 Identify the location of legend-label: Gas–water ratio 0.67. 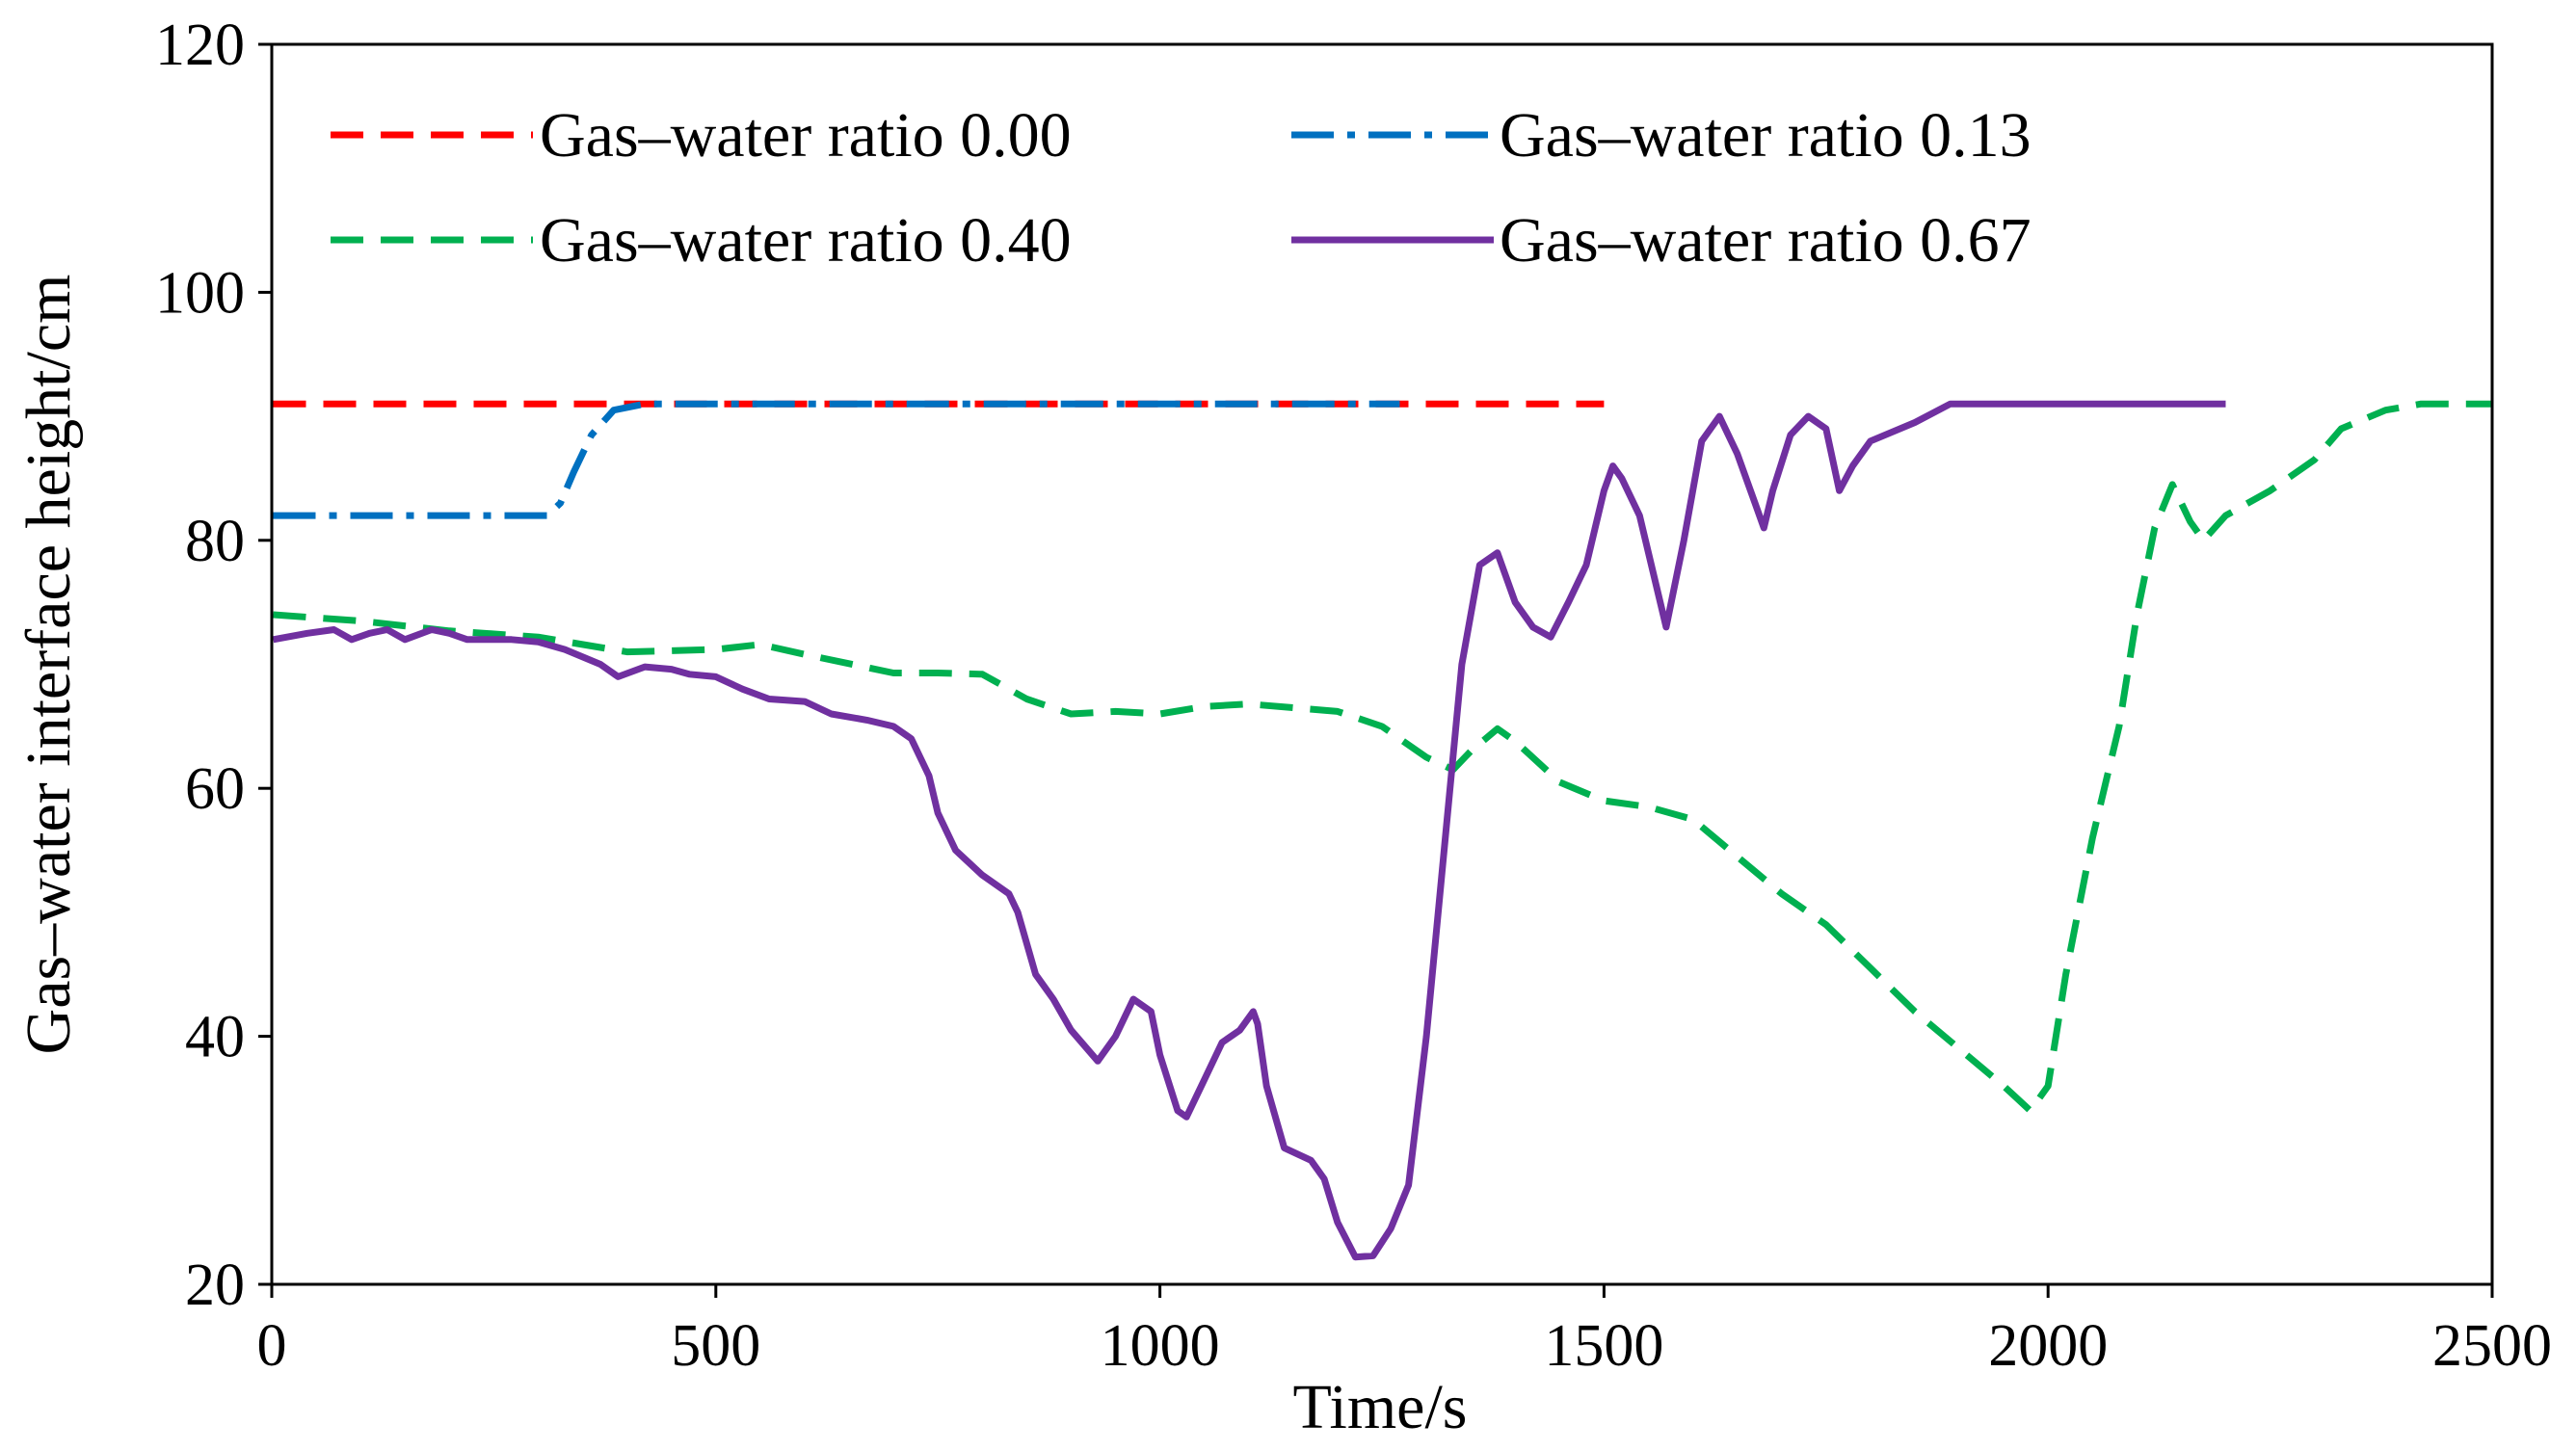
(1766, 241).